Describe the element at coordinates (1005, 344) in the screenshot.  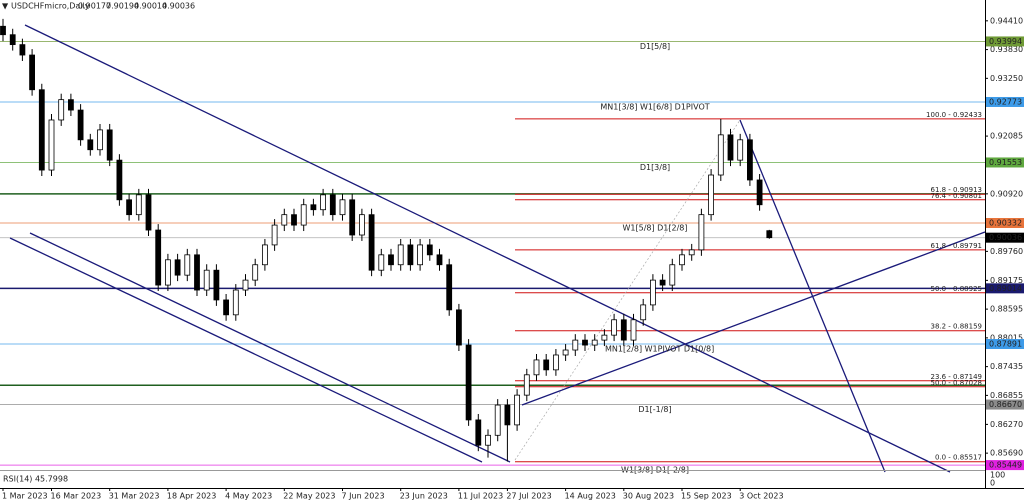
I see `price-box-label: 0.87891` at that location.